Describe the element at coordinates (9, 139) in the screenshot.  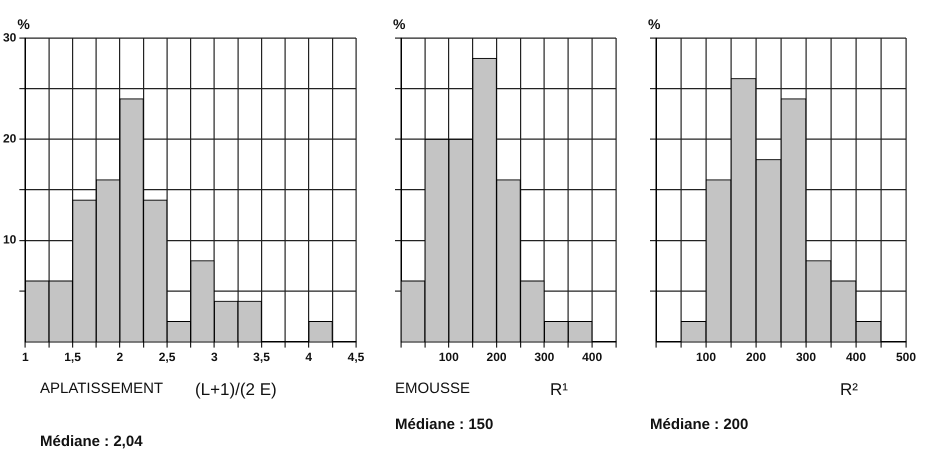
I see `y-tick-label: 20` at that location.